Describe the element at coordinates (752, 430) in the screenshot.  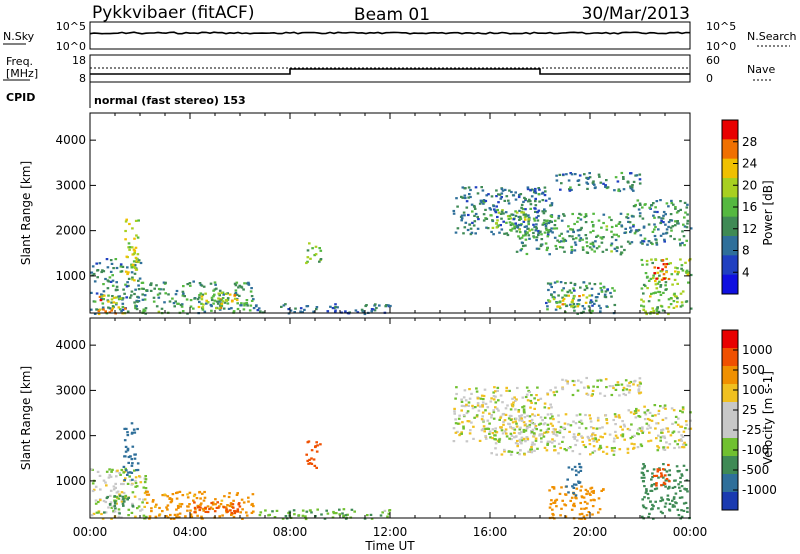
I see `velocity-colorbar-label: -25` at that location.